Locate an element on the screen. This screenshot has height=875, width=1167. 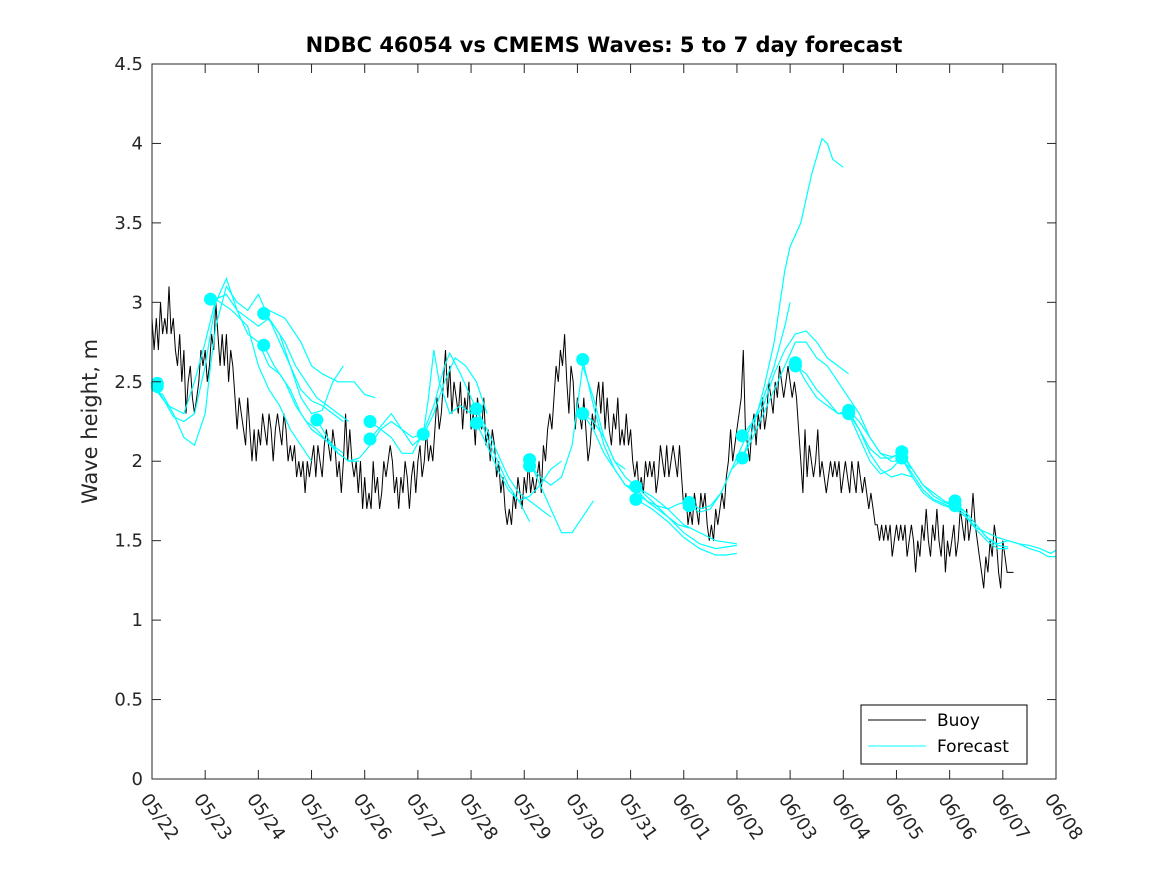
y-tick-label-5: 2.5 is located at coordinates (128, 382).